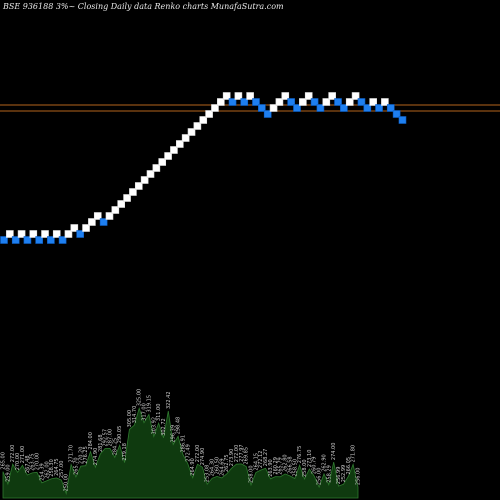 The image size is (500, 500). What do you see at coordinates (52, 468) in the screenshot?
I see `volume-label: 258.30` at bounding box center [52, 468].